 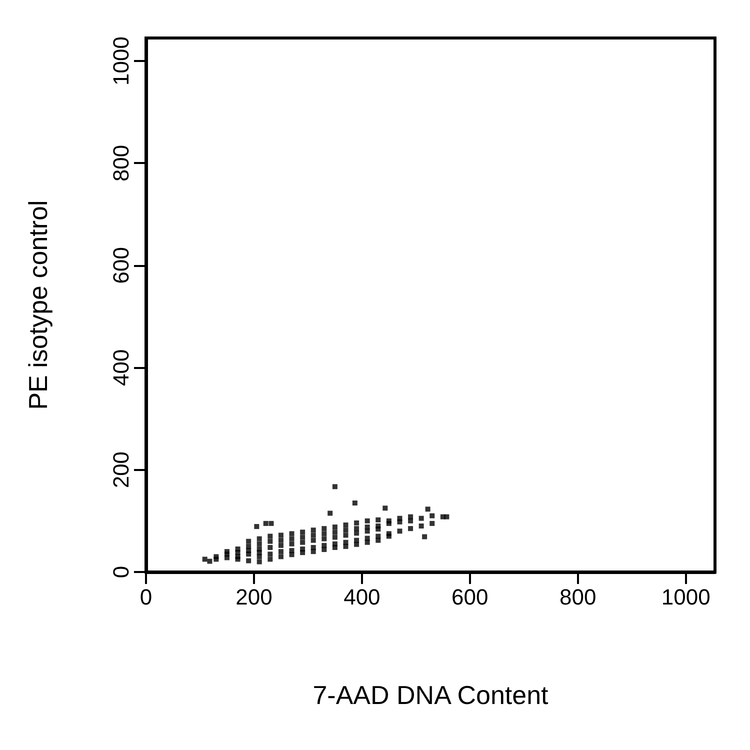 I want to click on x-axis-title: 7-AAD DNA Content, so click(x=431, y=695).